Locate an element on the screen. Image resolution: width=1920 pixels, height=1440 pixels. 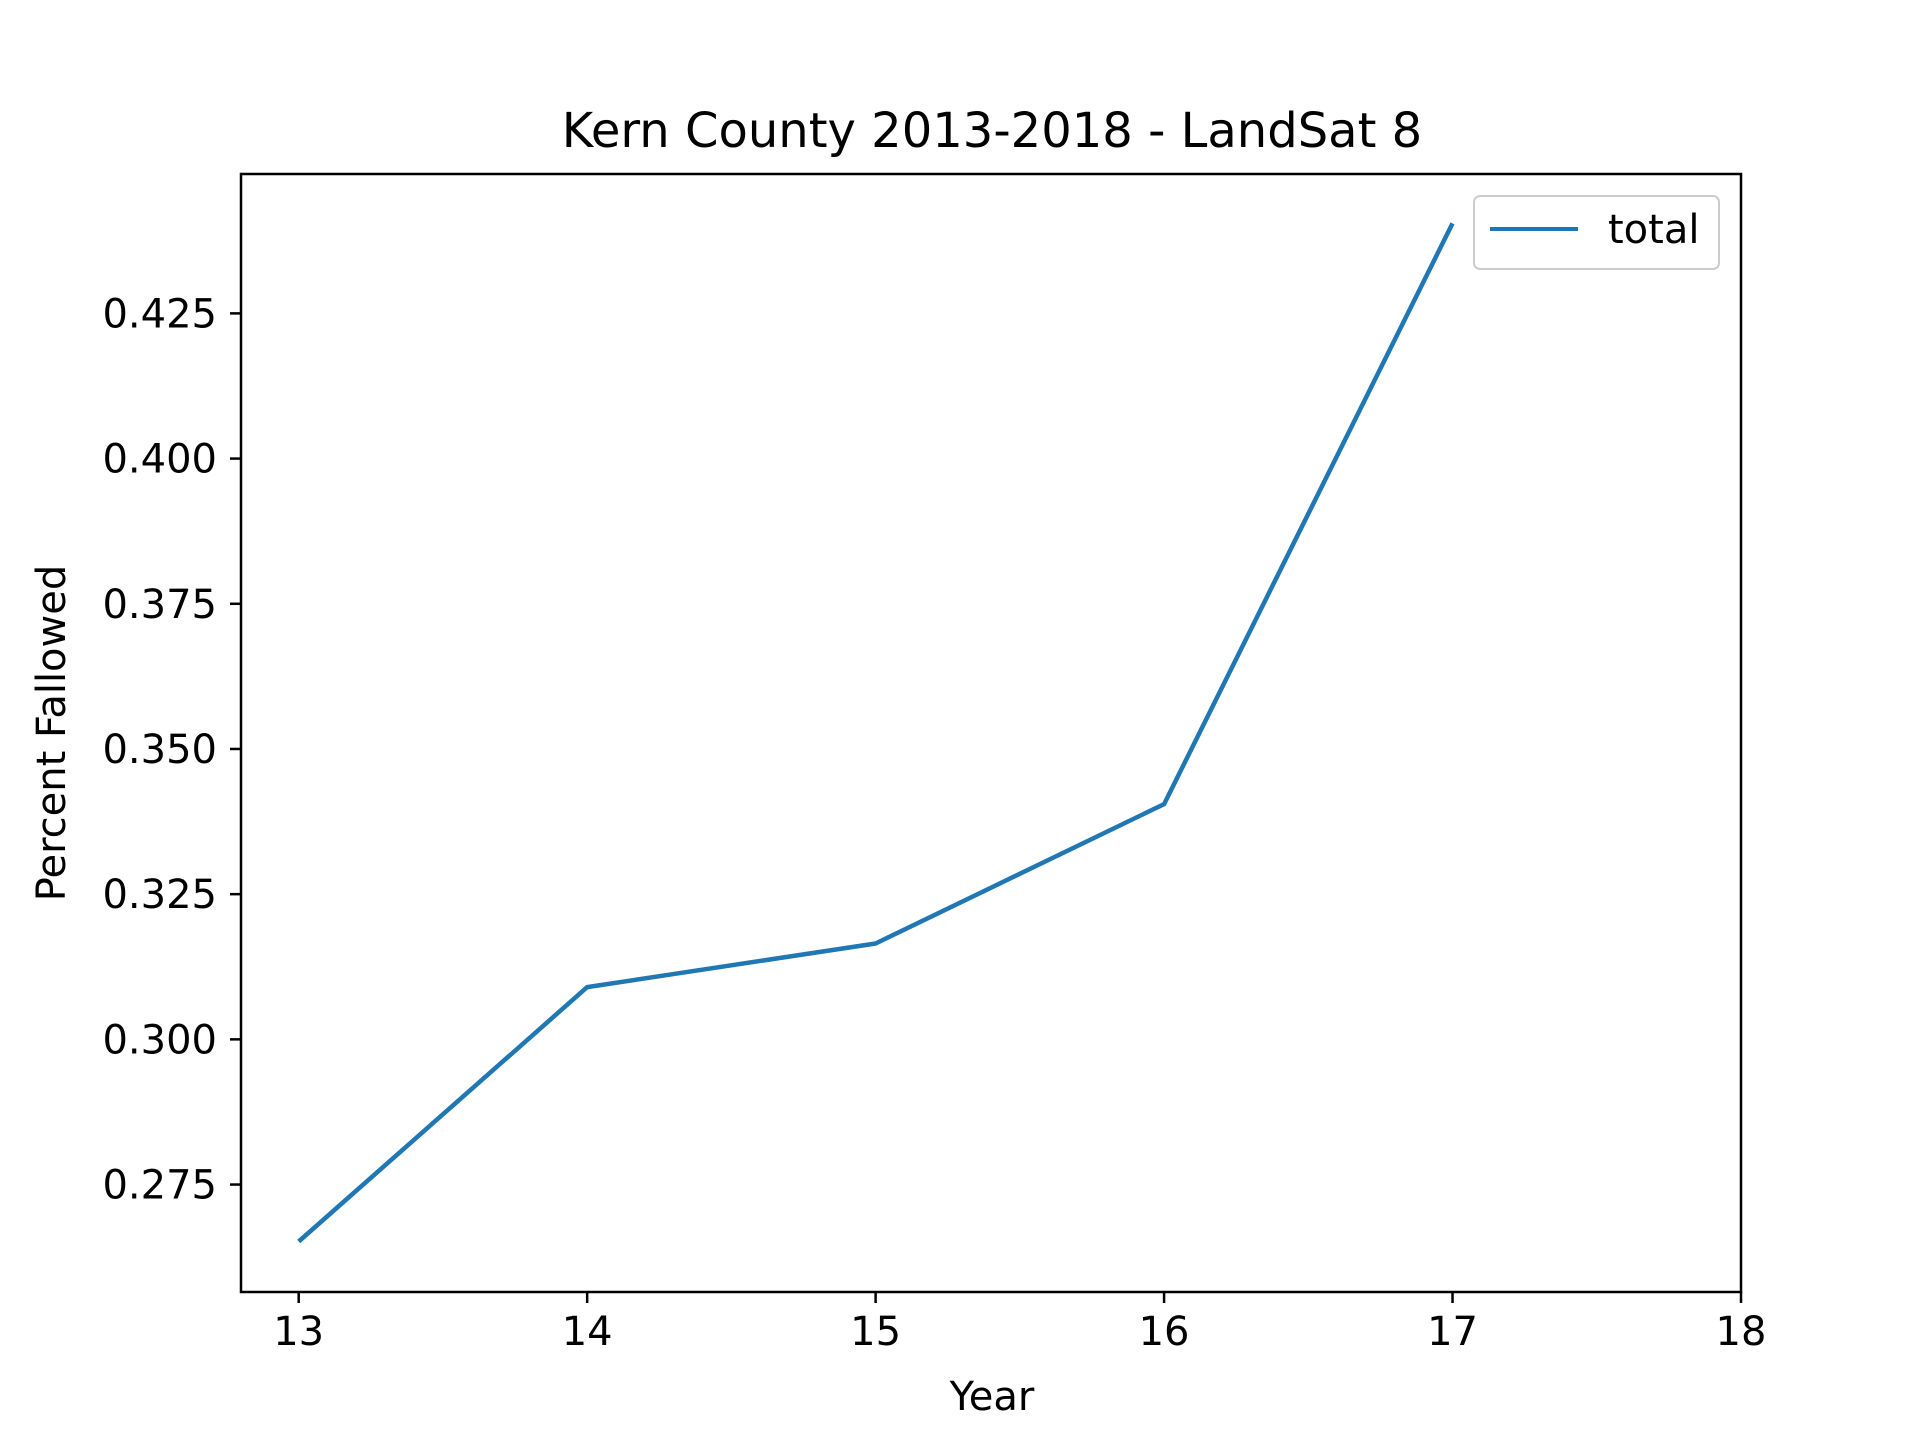
y-tick-label: 0.400 is located at coordinates (159, 460).